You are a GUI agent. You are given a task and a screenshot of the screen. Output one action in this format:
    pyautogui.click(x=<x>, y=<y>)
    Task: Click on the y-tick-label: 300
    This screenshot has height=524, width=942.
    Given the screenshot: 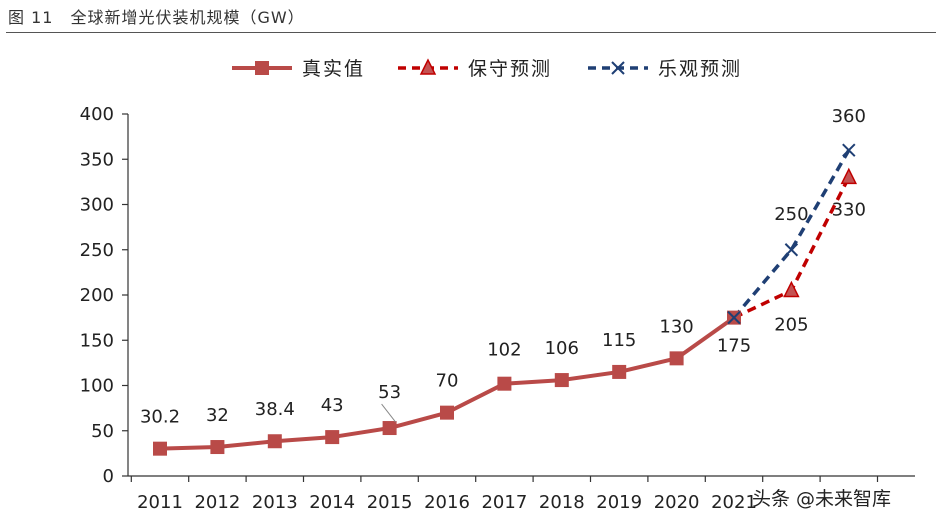 What is the action you would take?
    pyautogui.click(x=97, y=205)
    